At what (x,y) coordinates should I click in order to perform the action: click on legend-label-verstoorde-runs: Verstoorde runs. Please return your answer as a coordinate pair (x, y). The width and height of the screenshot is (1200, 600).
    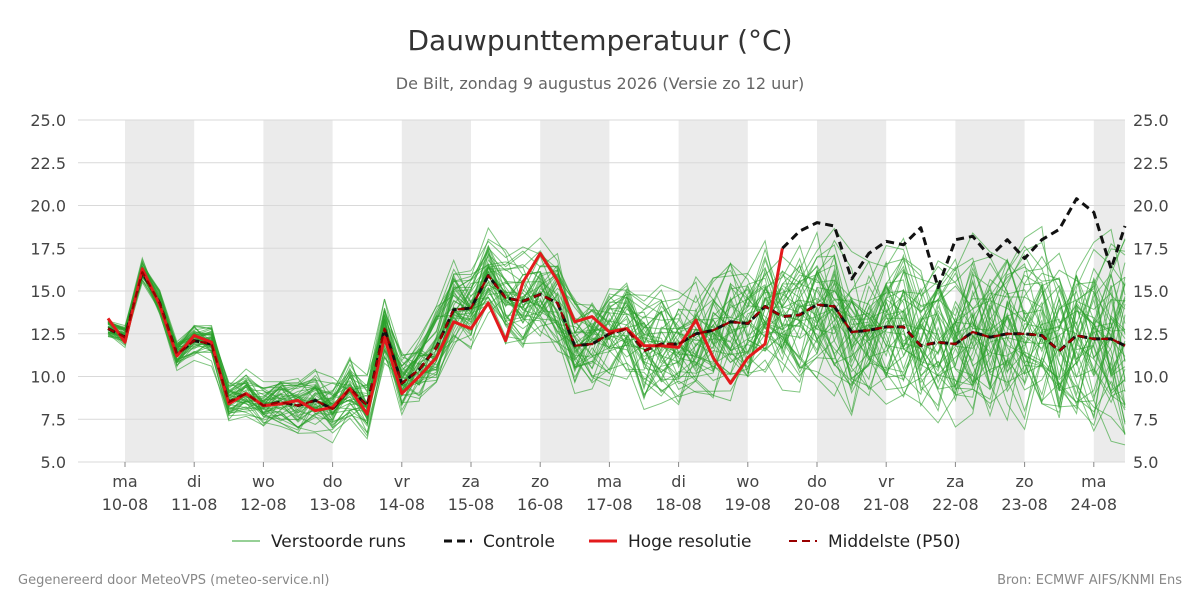
    Looking at the image, I should click on (338, 542).